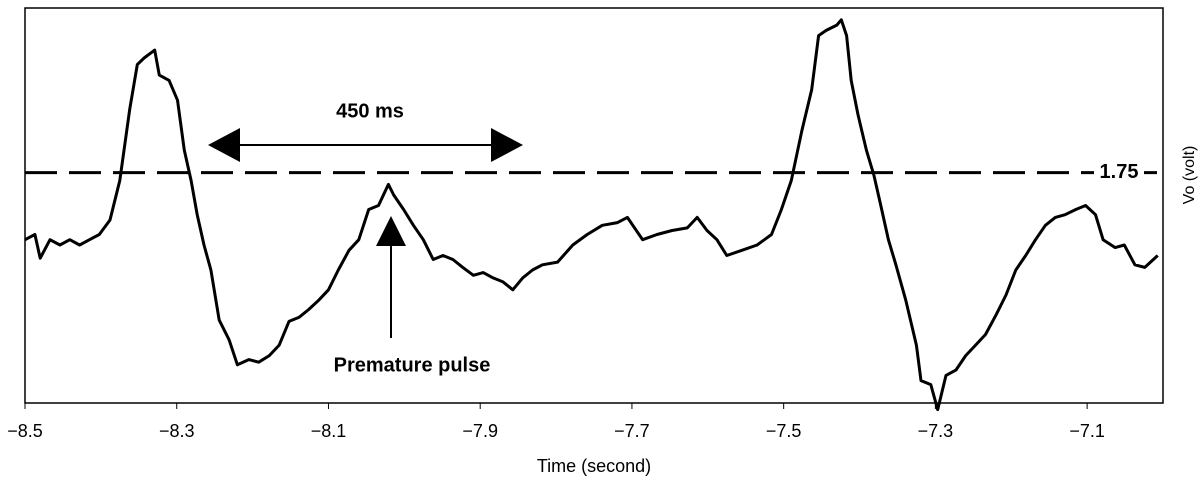 The image size is (1204, 480). Describe the element at coordinates (370, 111) in the screenshot. I see `span-annotation: 450 ms` at that location.